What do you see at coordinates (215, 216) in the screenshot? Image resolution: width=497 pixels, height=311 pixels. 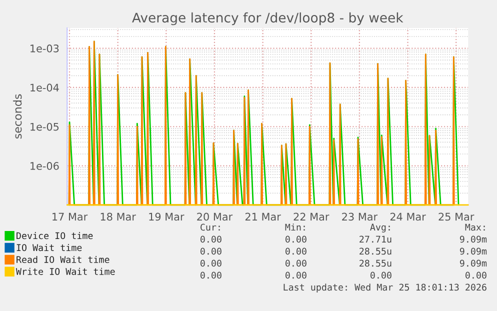 I see `x-tick-label: 20 Mar` at bounding box center [215, 216].